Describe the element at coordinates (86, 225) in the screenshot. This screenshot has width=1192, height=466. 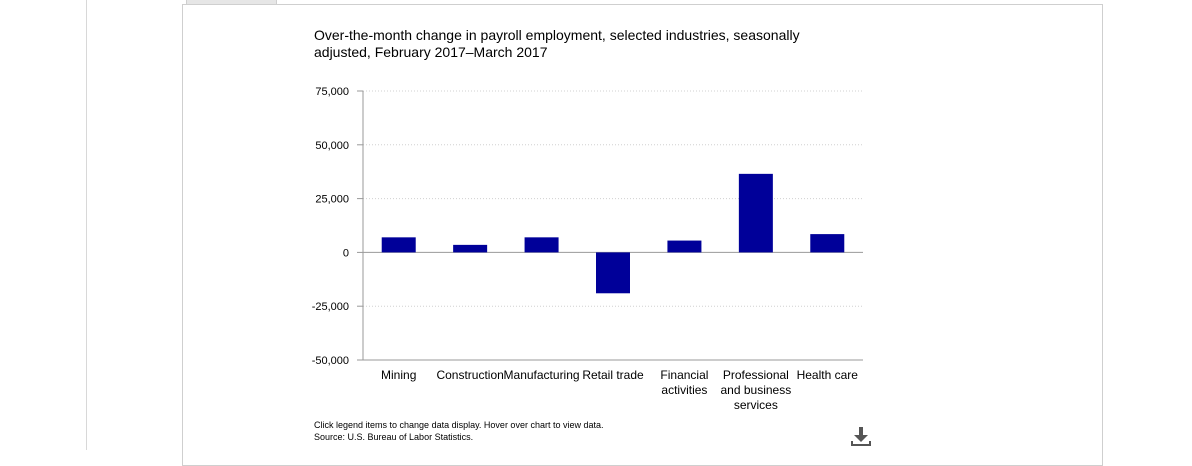
I see `page-left-rule` at that location.